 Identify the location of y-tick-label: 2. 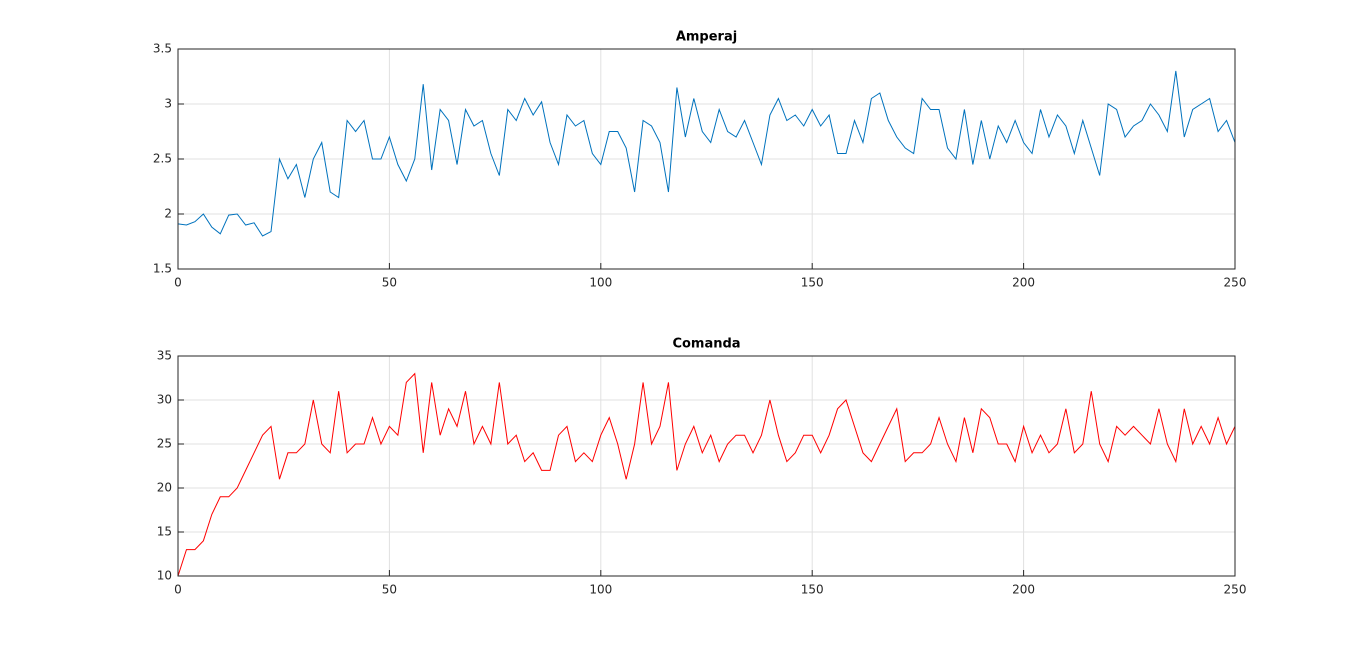
(168, 214).